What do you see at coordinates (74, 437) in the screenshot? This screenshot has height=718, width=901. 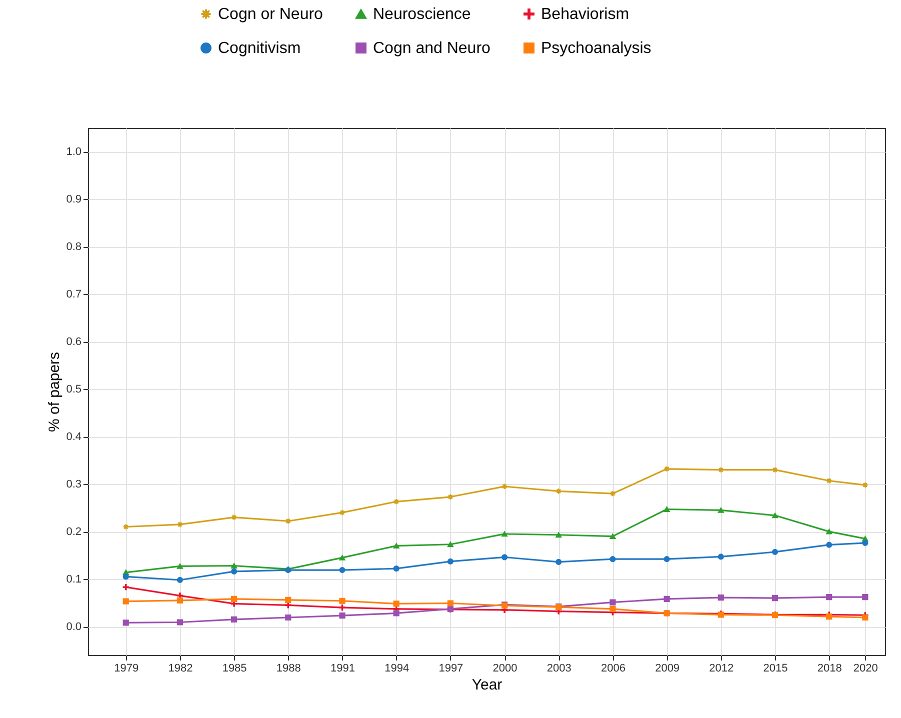 I see `y-tick-label: 0.4` at bounding box center [74, 437].